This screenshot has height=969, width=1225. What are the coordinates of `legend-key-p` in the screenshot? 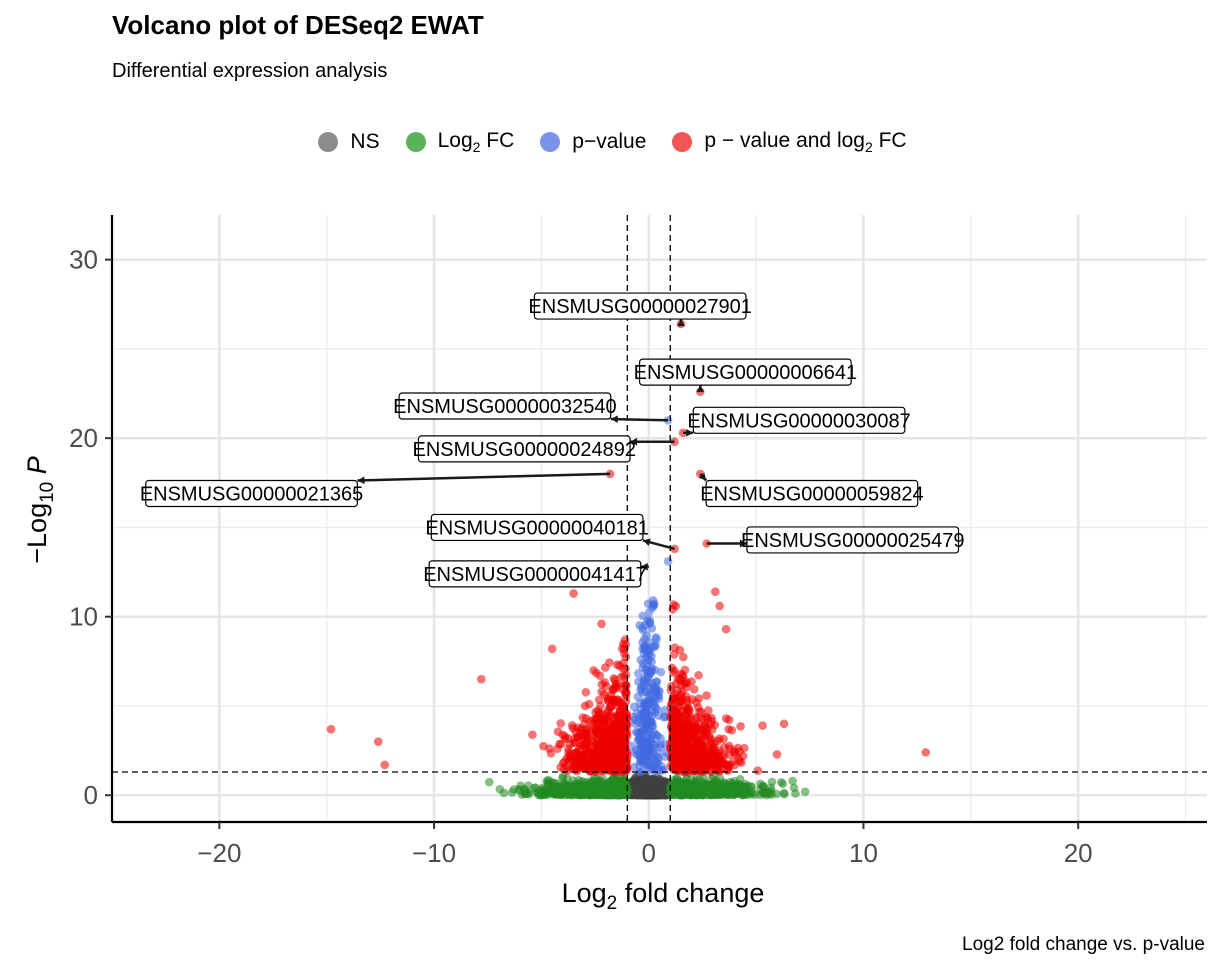 It's located at (550, 142).